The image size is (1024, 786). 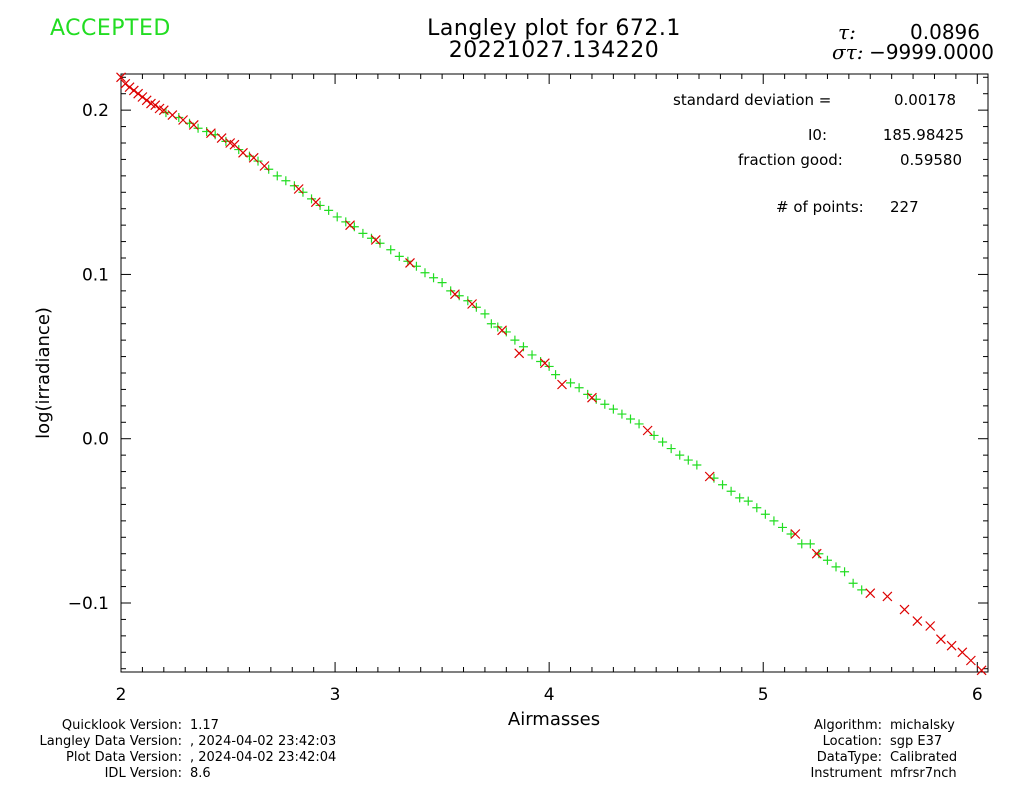 What do you see at coordinates (204, 725) in the screenshot?
I see `quicklook-version-value: 1.17` at bounding box center [204, 725].